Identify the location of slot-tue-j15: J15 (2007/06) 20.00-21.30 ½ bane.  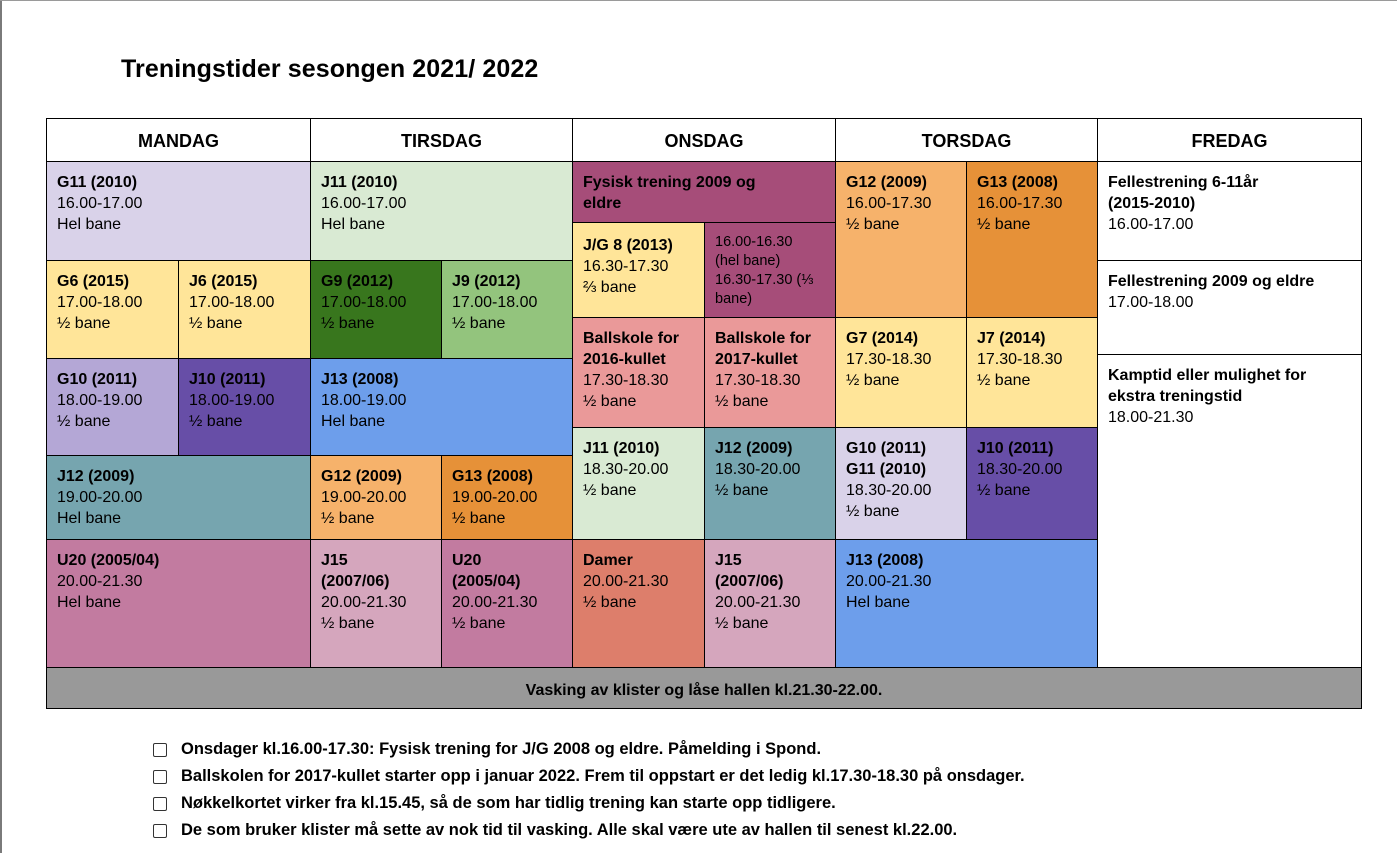
(376, 603).